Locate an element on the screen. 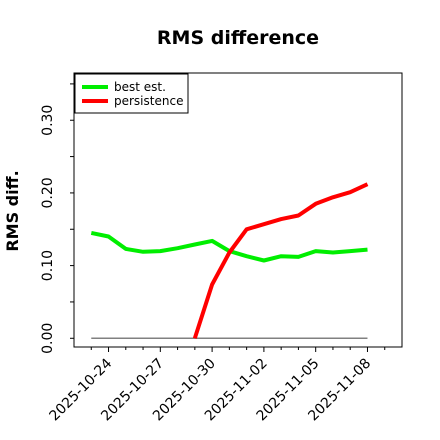 The image size is (440, 440). legend: best est. persistence is located at coordinates (131, 93).